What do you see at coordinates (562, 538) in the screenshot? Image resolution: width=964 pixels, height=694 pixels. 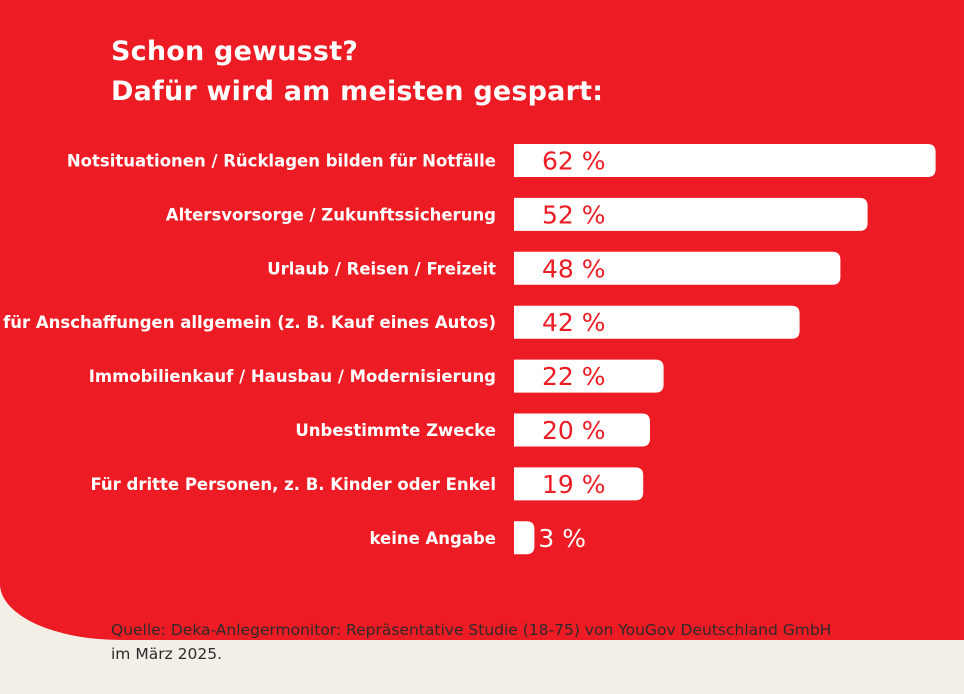 I see `value-label: 3 %` at bounding box center [562, 538].